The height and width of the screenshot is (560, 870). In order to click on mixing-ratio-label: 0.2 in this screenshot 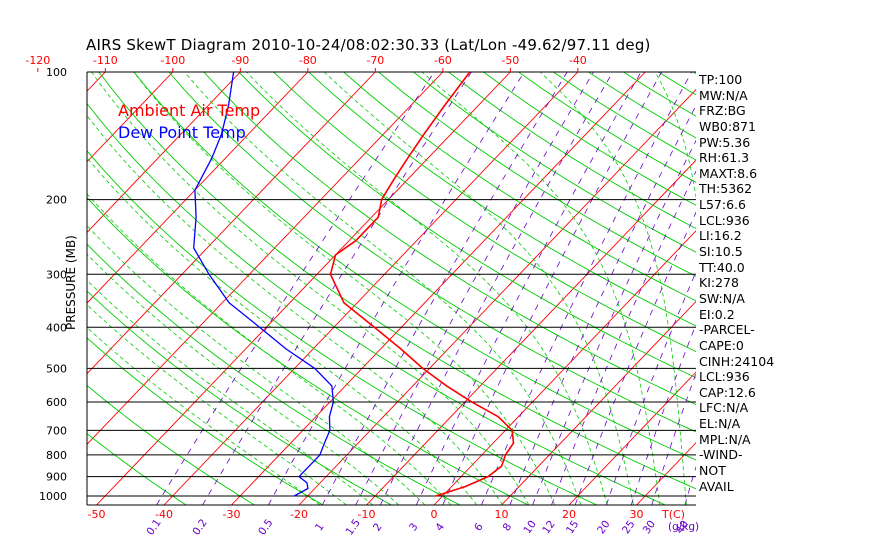, I will do `click(199, 527)`.